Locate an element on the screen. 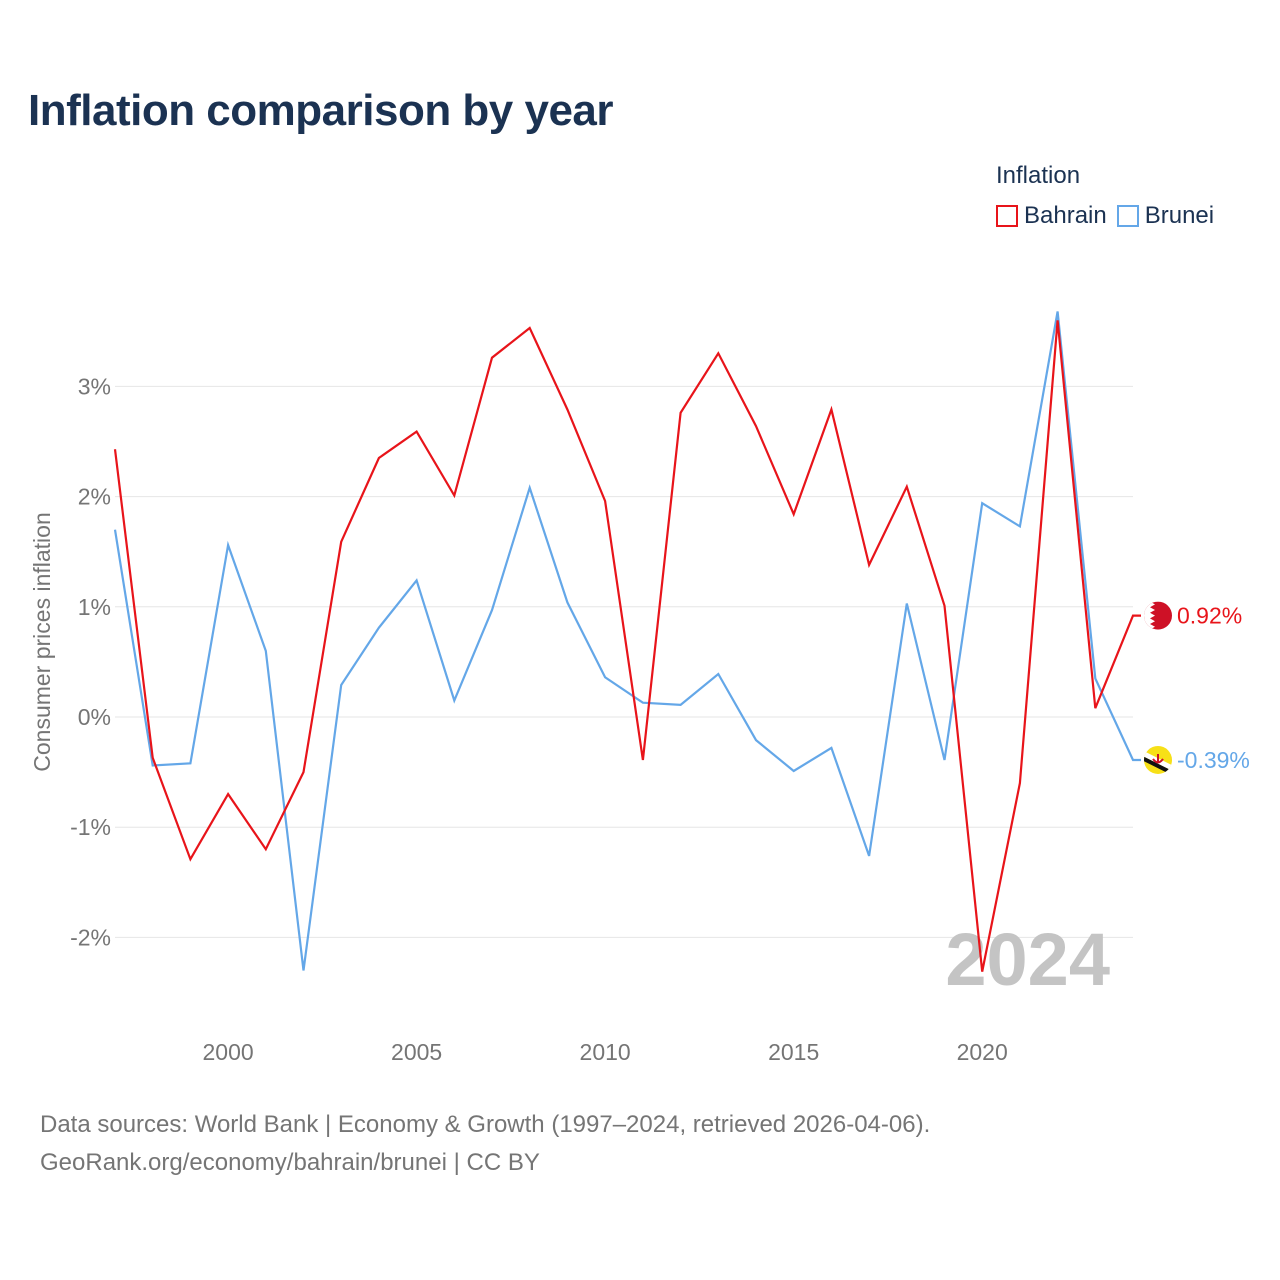  legend-item-brunei: Brunei is located at coordinates (1165, 216).